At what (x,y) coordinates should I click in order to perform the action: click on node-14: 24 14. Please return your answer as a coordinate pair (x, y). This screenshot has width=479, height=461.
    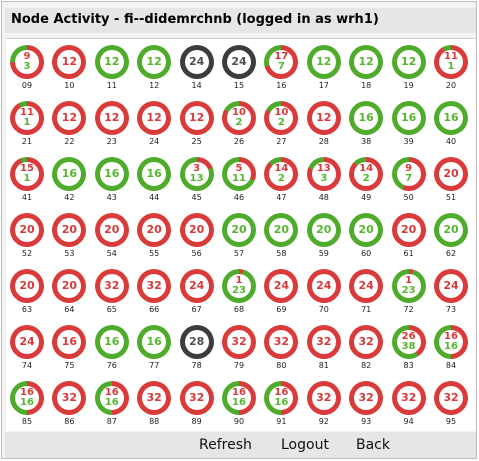
    Looking at the image, I should click on (198, 69).